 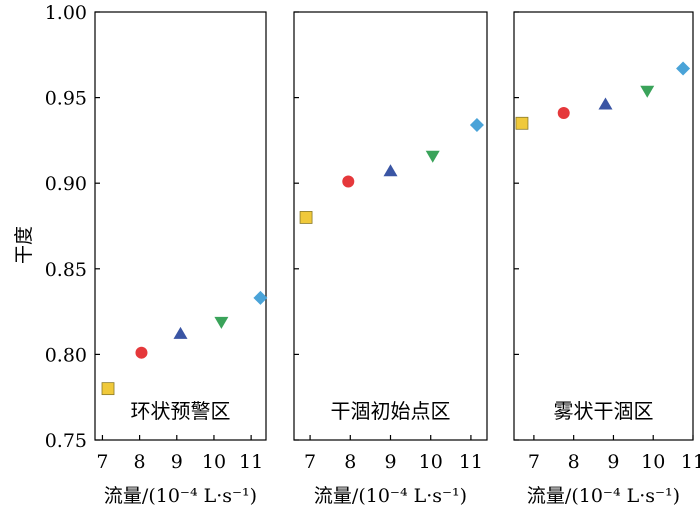 I want to click on panel-label: 雾状干涸区, so click(x=604, y=411).